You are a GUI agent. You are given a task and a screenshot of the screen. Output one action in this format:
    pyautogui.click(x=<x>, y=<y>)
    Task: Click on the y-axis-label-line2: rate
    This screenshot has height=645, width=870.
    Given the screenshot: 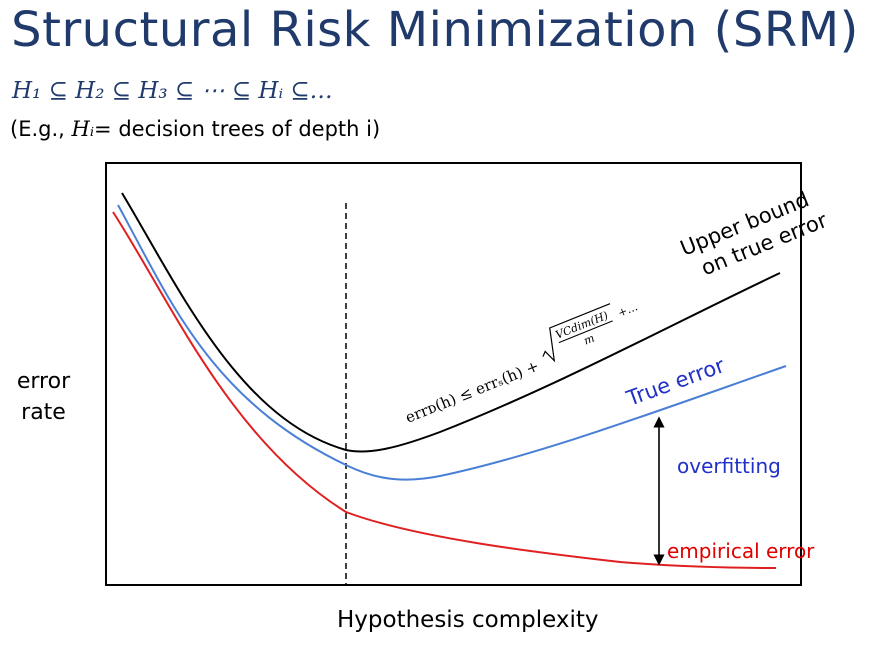 What is the action you would take?
    pyautogui.click(x=43, y=412)
    